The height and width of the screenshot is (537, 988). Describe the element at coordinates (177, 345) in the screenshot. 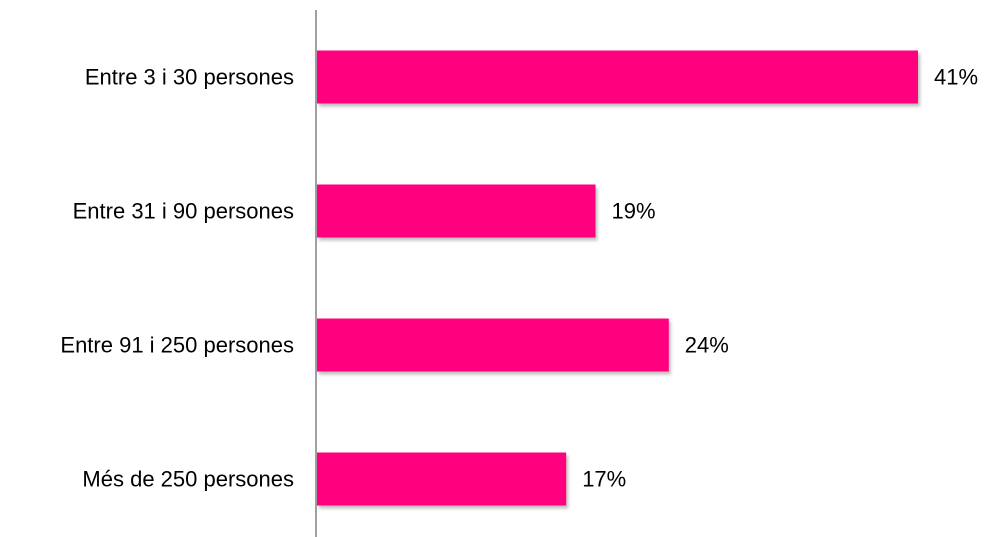

I see `category-label-3: Entre 91 i 250 persones` at that location.